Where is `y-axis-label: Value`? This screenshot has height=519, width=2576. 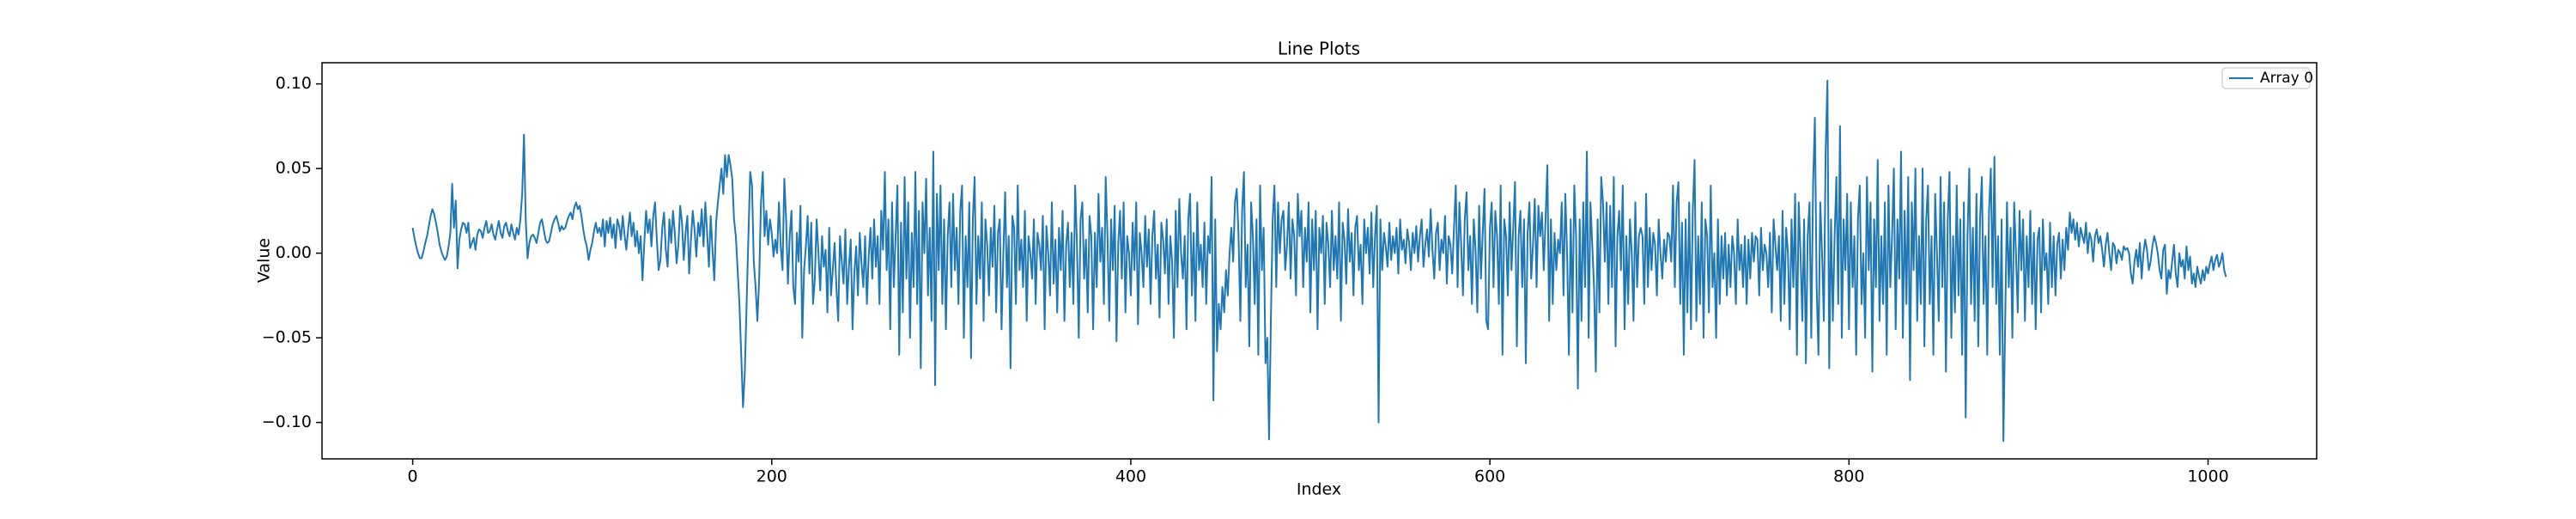 y-axis-label: Value is located at coordinates (264, 260).